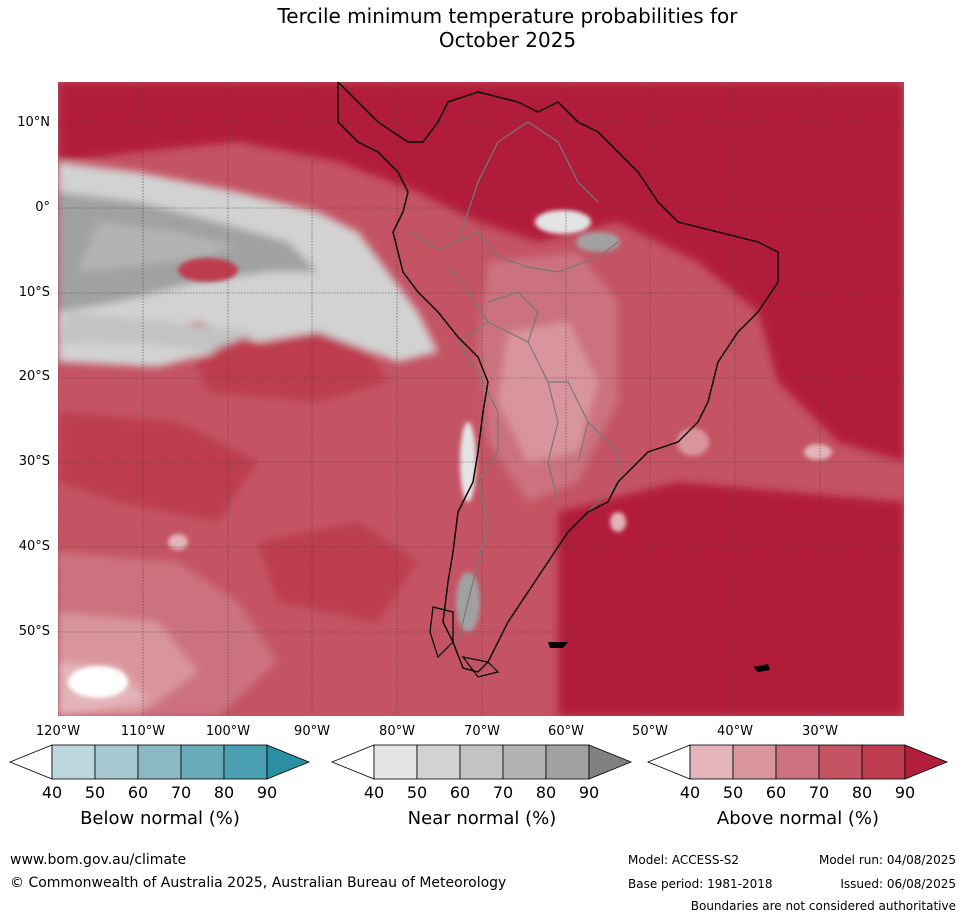 This screenshot has width=965, height=919. What do you see at coordinates (761, 668) in the screenshot?
I see `south-georgia-island` at bounding box center [761, 668].